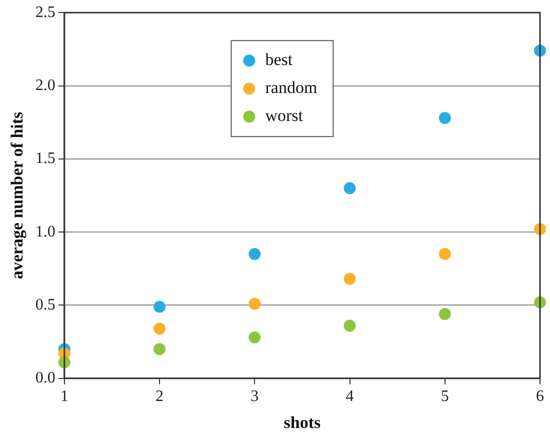  What do you see at coordinates (254, 397) in the screenshot?
I see `x-tick-label: 3` at bounding box center [254, 397].